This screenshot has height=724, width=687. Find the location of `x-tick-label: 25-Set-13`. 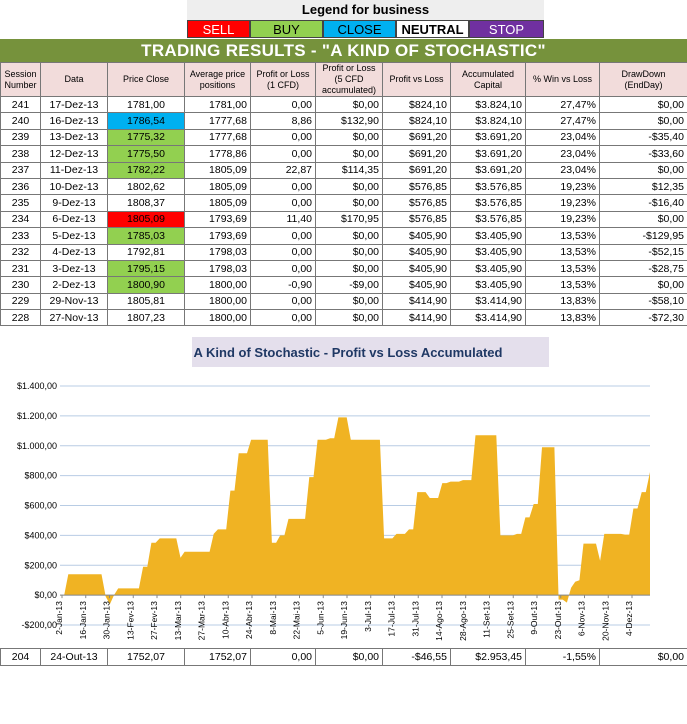

x-tick-label: 25-Set-13 is located at coordinates (510, 620).